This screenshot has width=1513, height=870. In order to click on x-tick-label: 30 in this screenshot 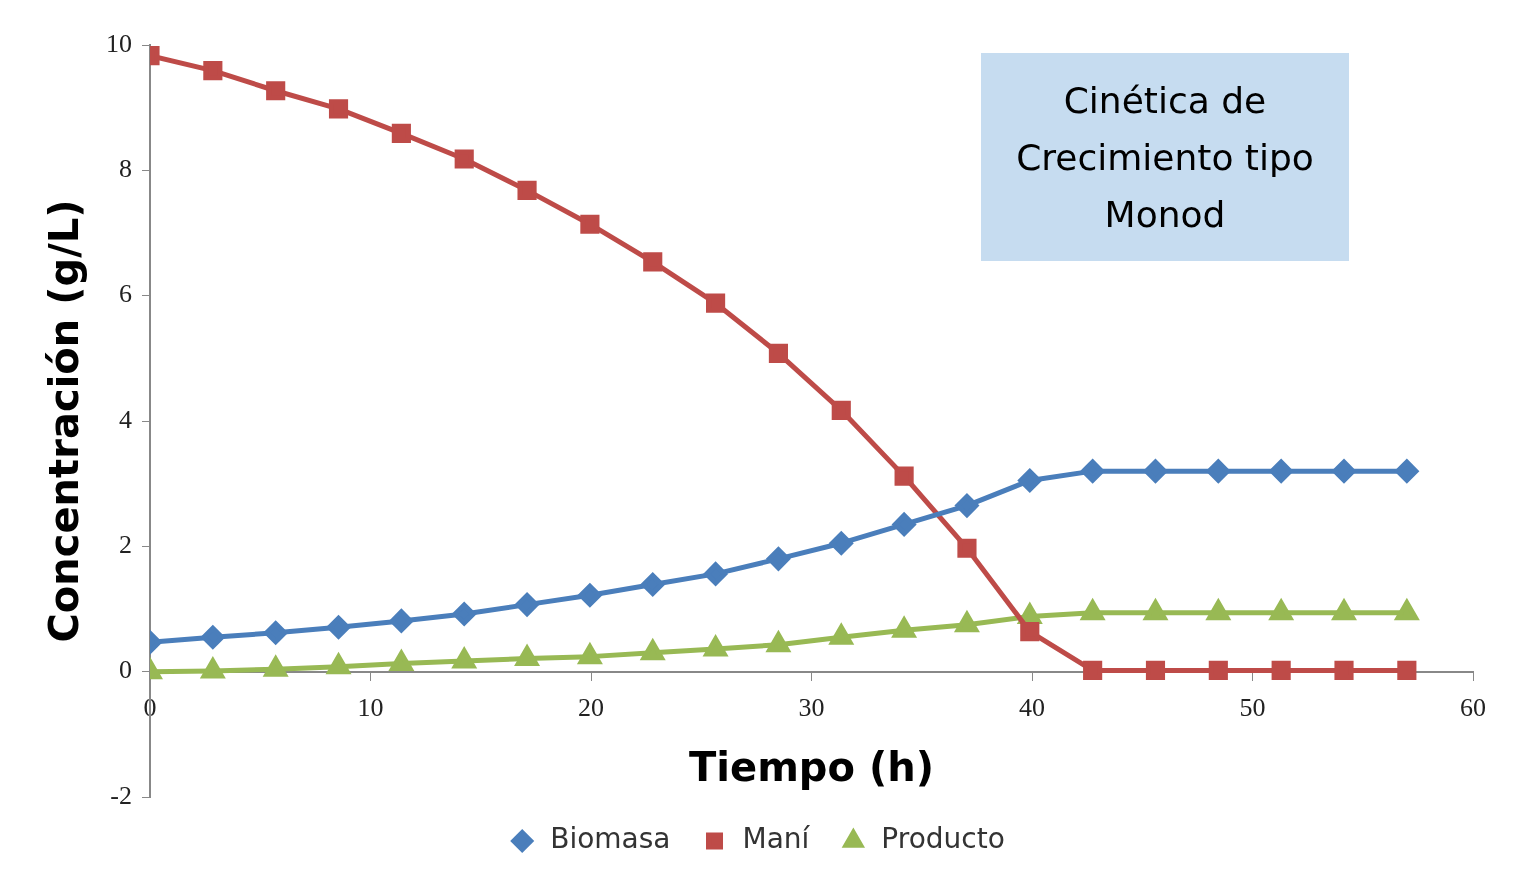, I will do `click(811, 708)`.